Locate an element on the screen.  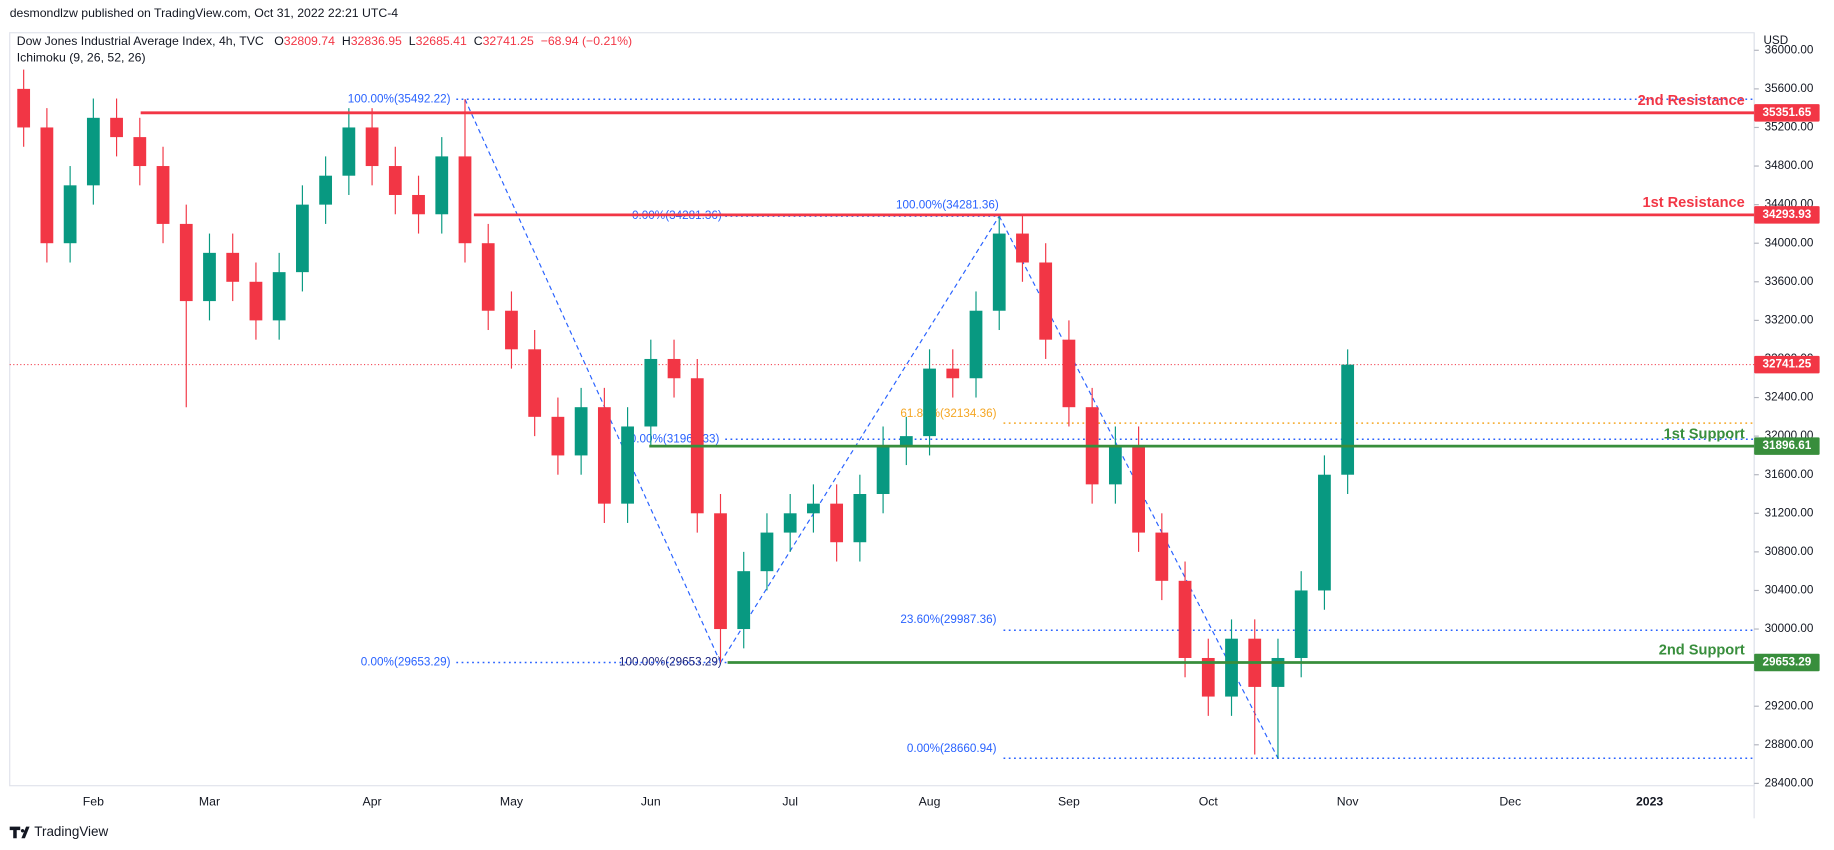
ohlc-value: 32809.74 is located at coordinates (309, 41).